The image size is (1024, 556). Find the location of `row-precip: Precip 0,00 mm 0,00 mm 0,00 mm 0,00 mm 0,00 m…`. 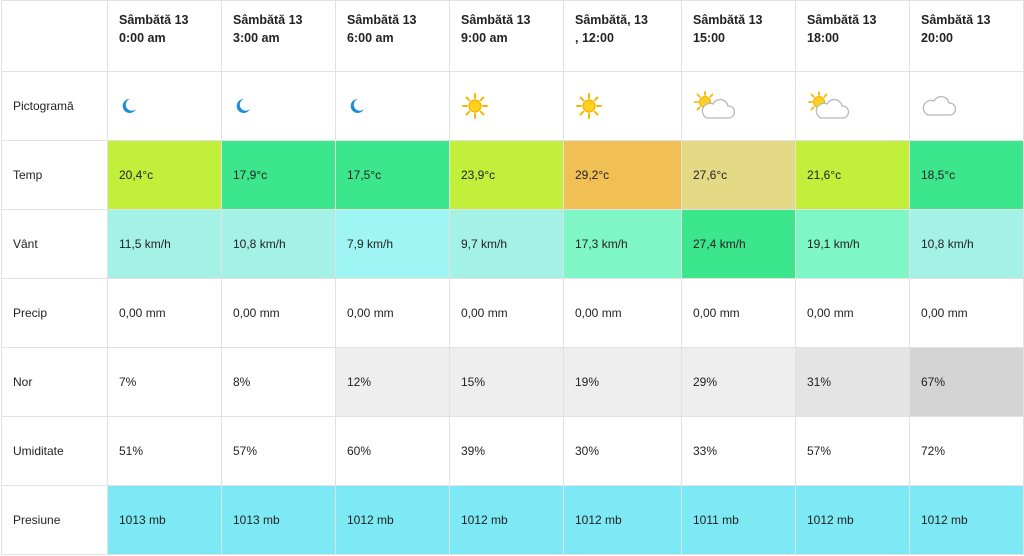

row-precip: Precip 0,00 mm 0,00 mm 0,00 mm 0,00 mm 0,00 m… is located at coordinates (512, 313).